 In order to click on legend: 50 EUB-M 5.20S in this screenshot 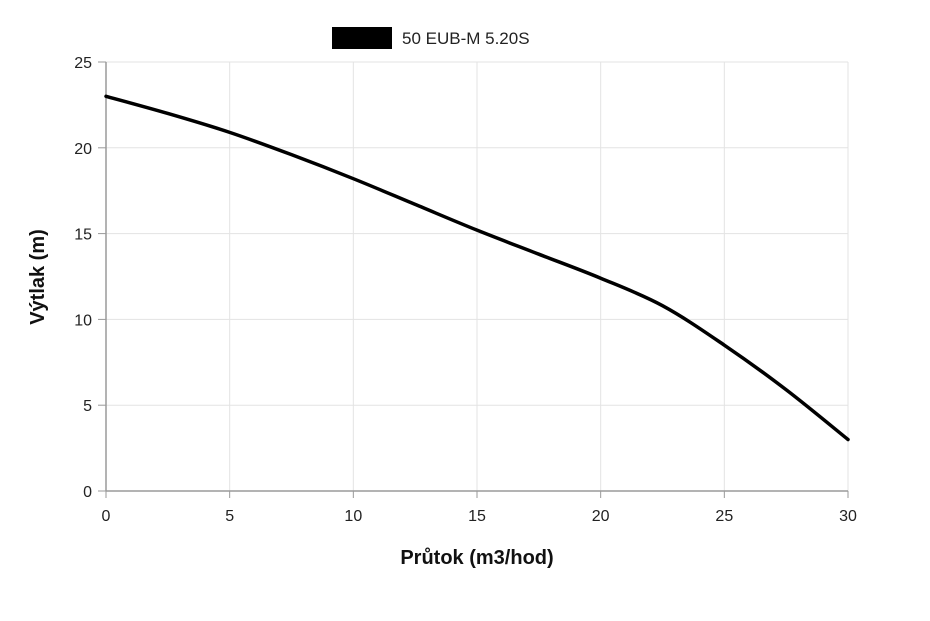, I will do `click(431, 38)`.